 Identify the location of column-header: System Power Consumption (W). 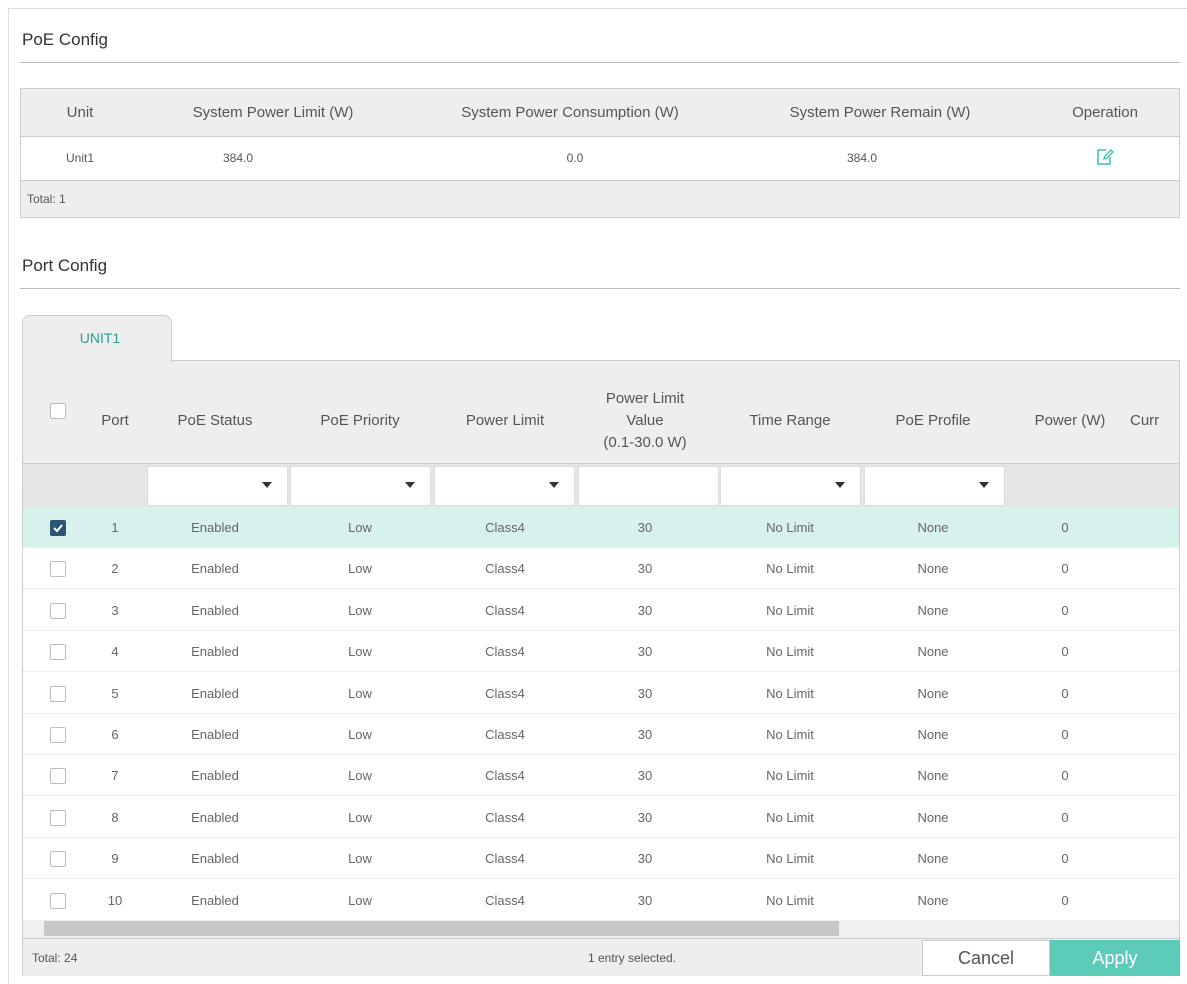
(570, 112).